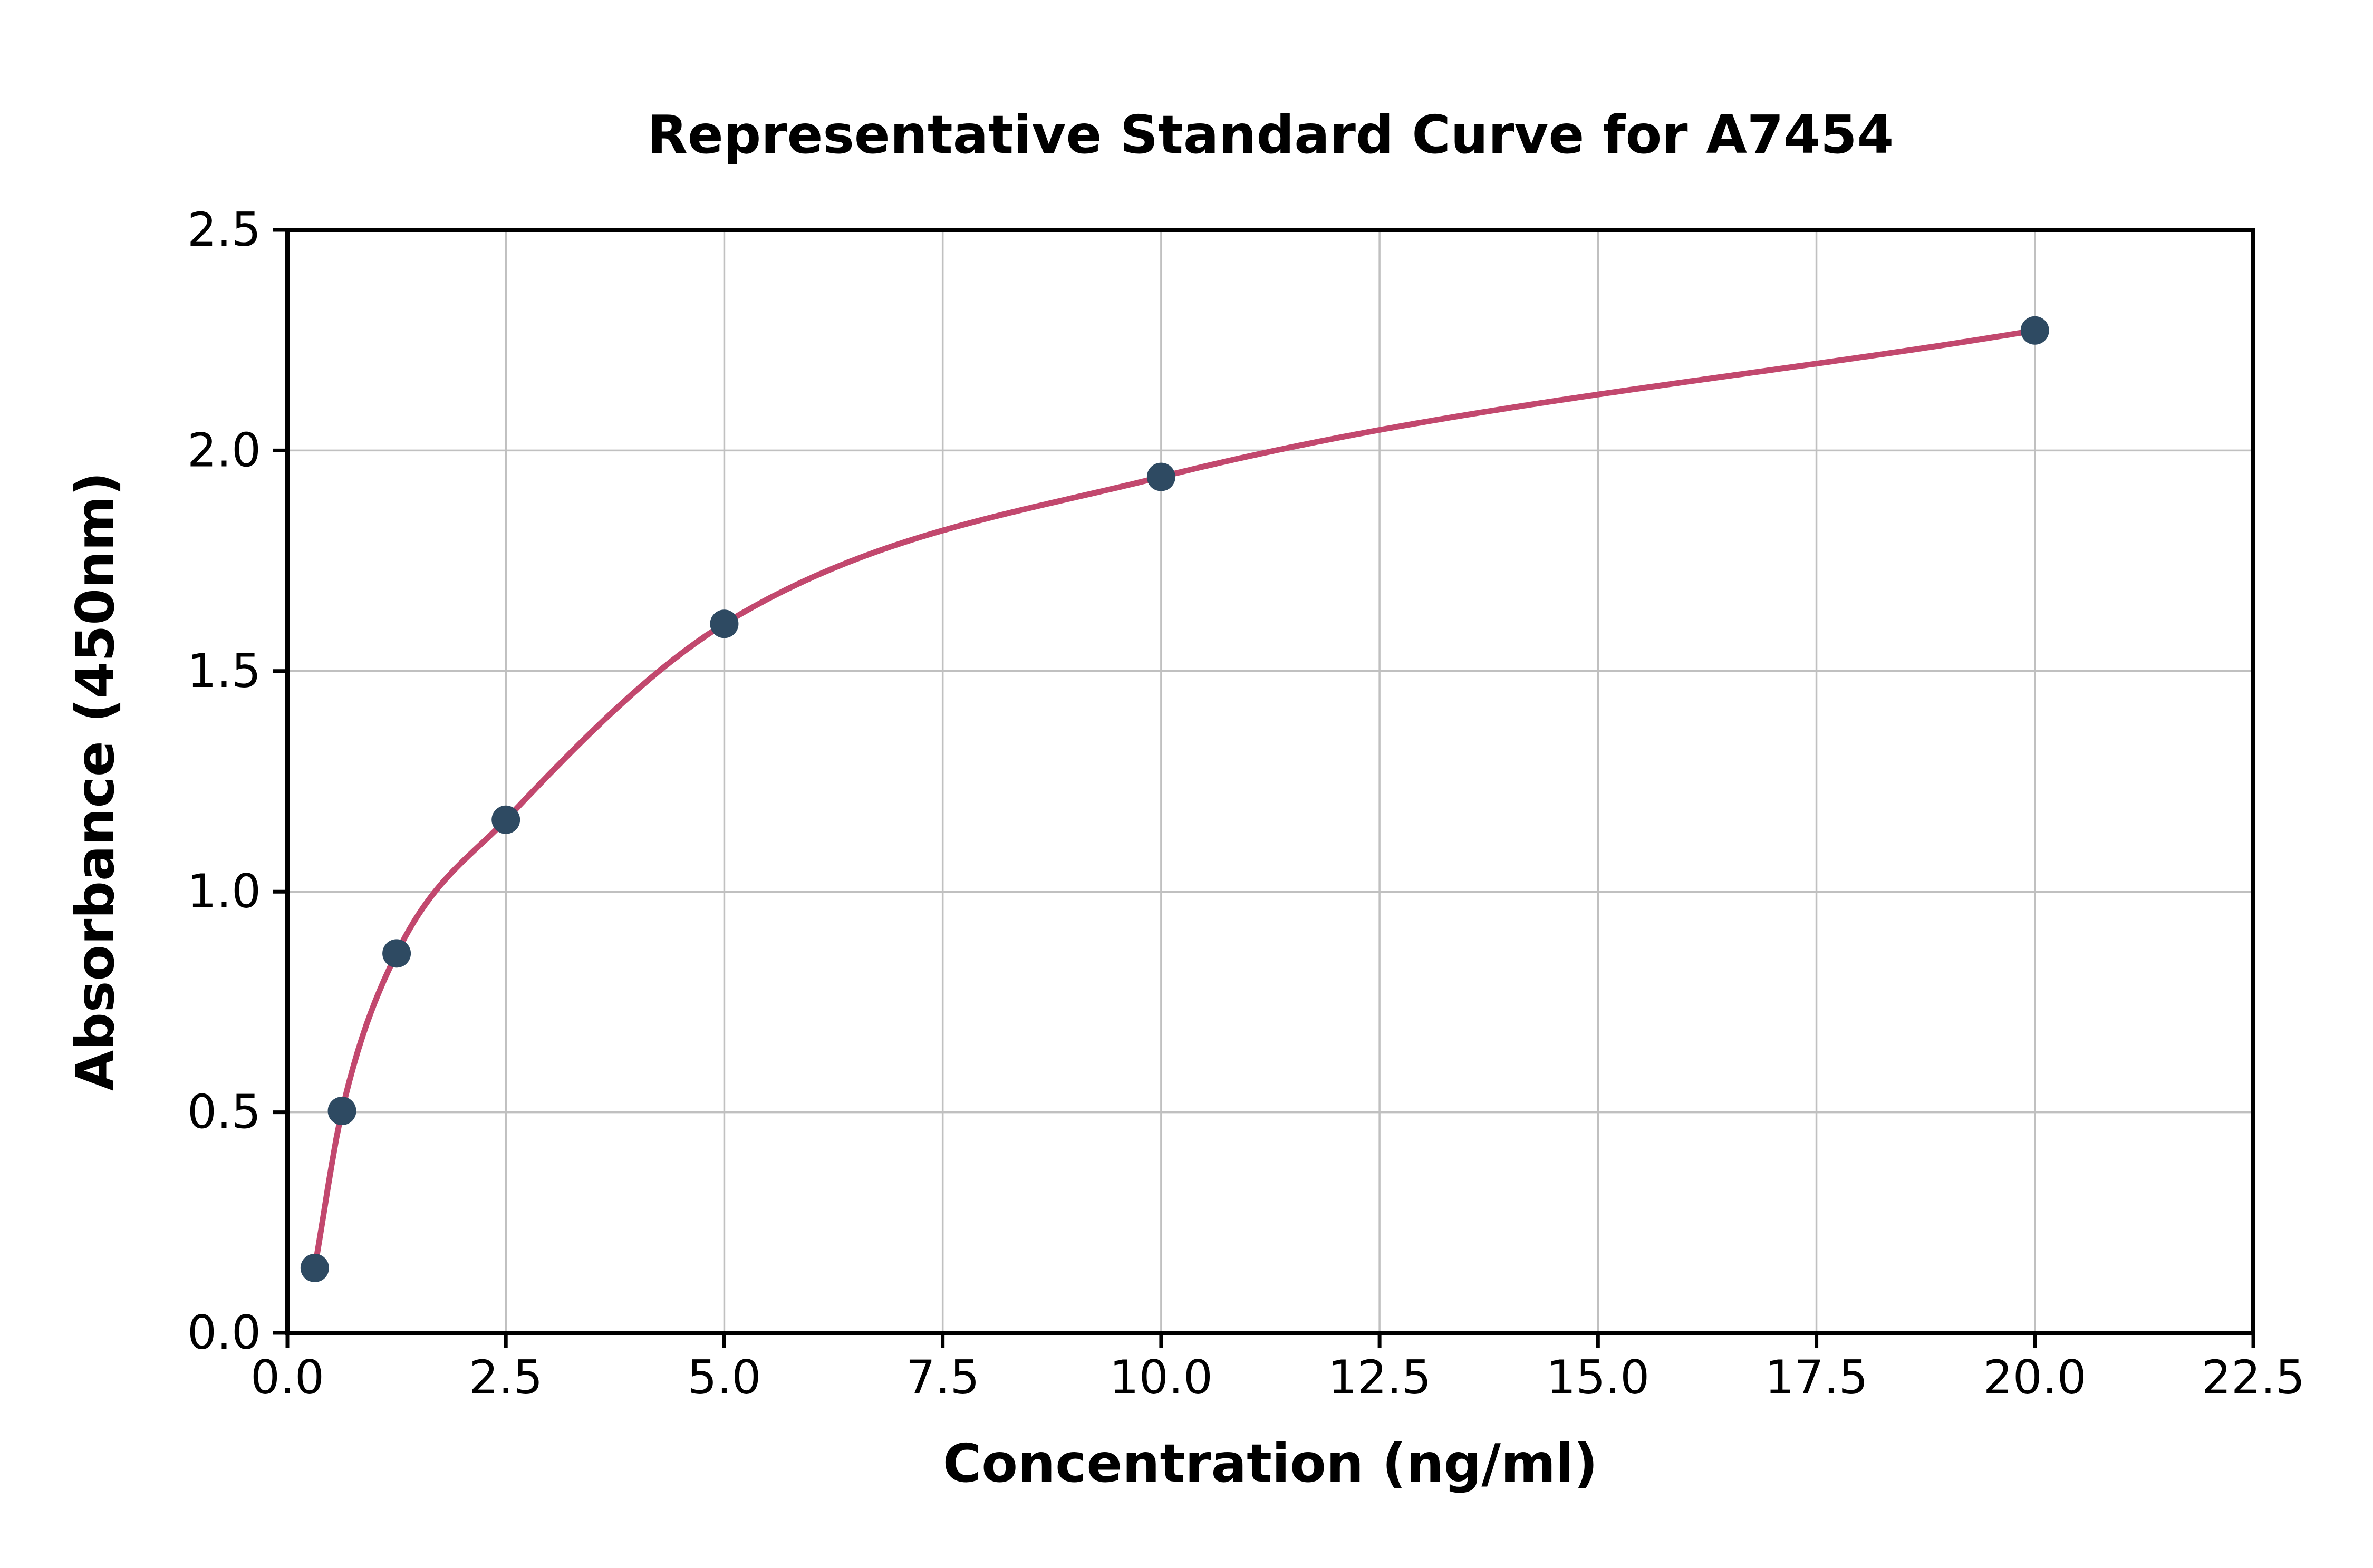  What do you see at coordinates (2253, 1377) in the screenshot?
I see `x-tick-label: 22.5` at bounding box center [2253, 1377].